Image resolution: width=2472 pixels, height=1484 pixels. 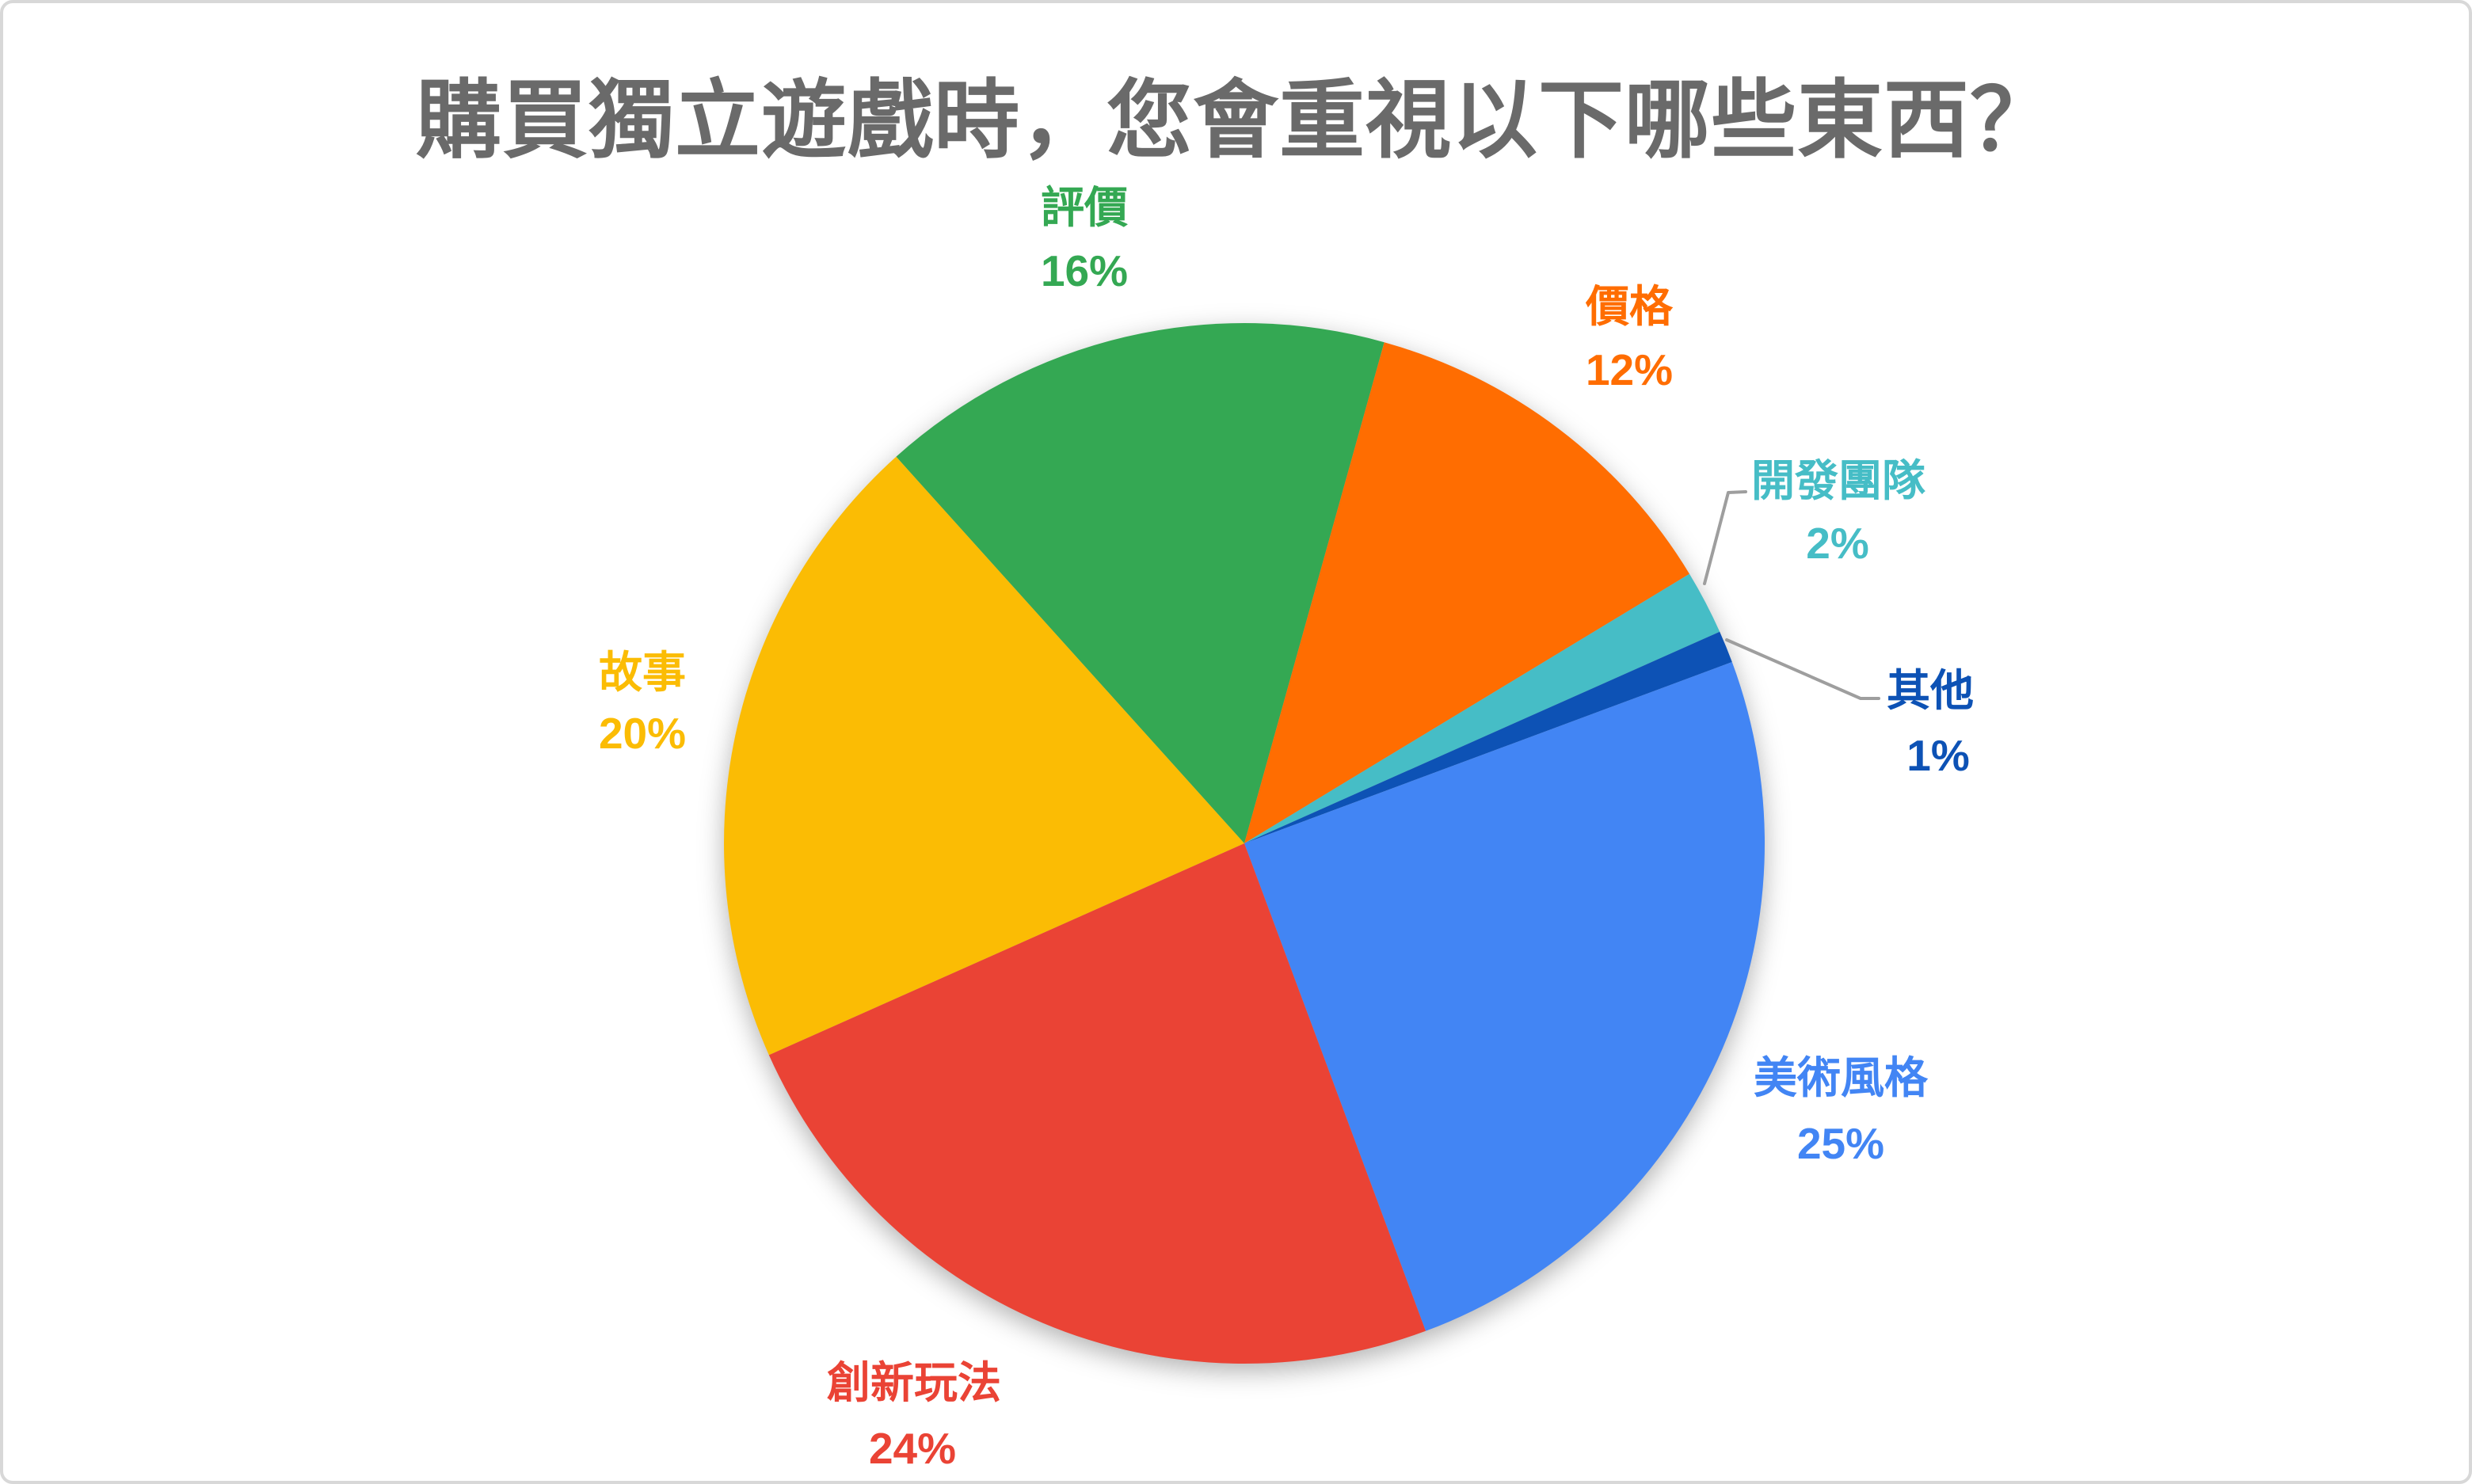 I want to click on pie-slice-art-style, so click(x=1505, y=997).